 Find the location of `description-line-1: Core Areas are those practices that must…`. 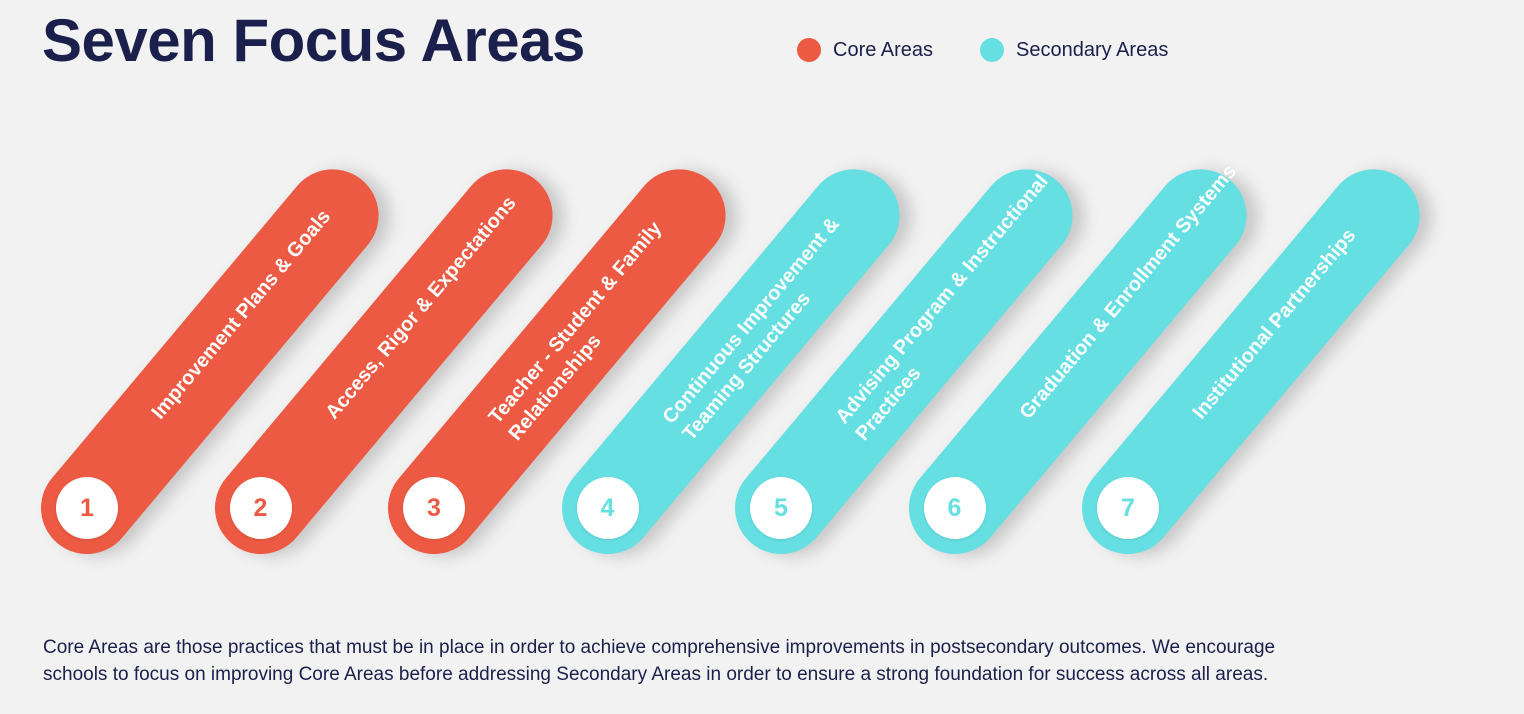

description-line-1: Core Areas are those practices that must… is located at coordinates (659, 647).